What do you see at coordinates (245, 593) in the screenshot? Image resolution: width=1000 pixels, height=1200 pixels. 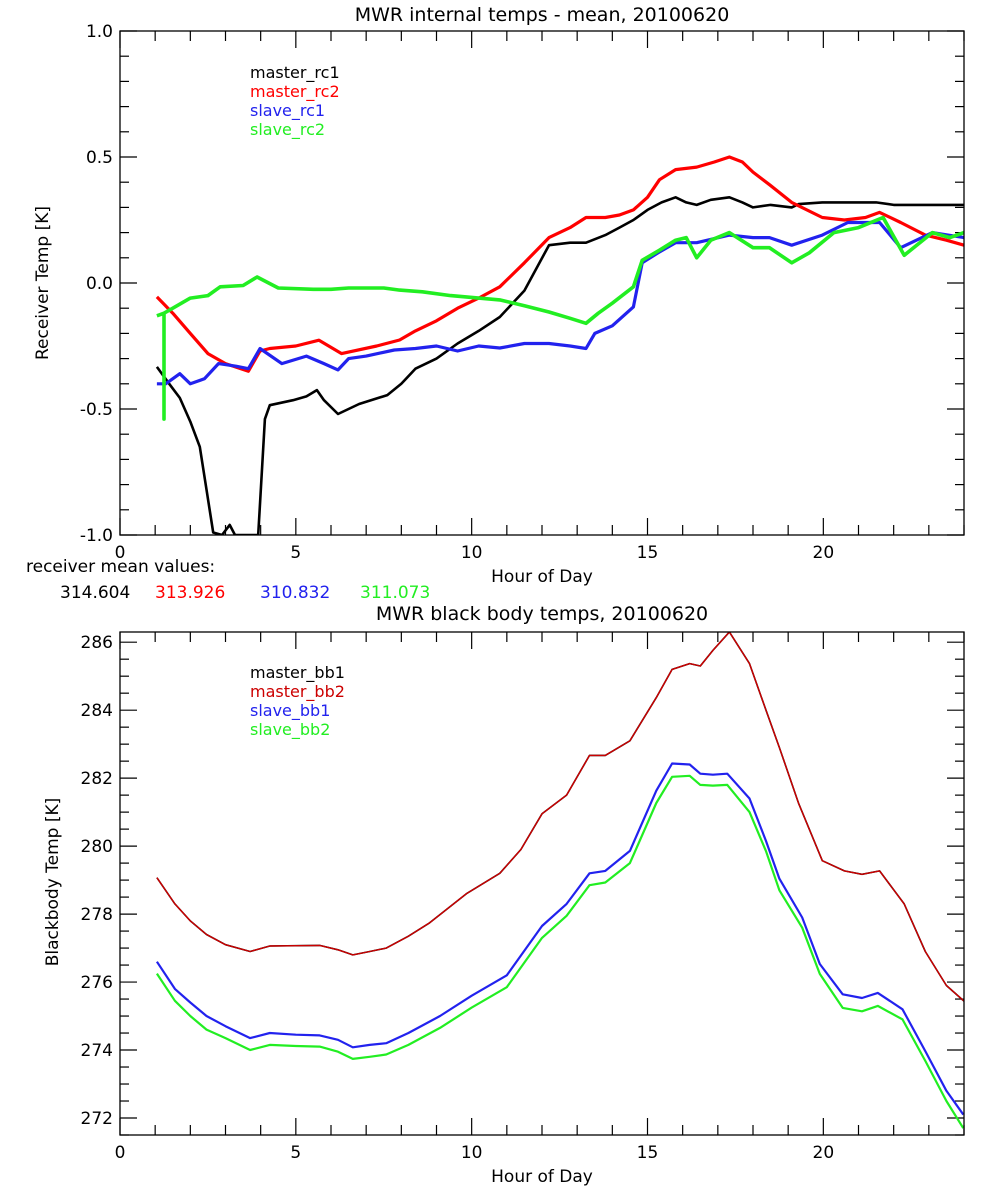 I see `mean-values: 314.604 313.926 310.832 311.073` at bounding box center [245, 593].